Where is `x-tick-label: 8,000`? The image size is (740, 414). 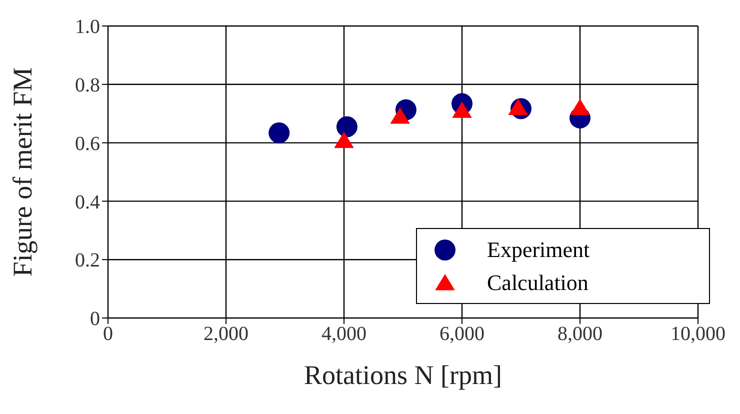 x-tick-label: 8,000 is located at coordinates (580, 334).